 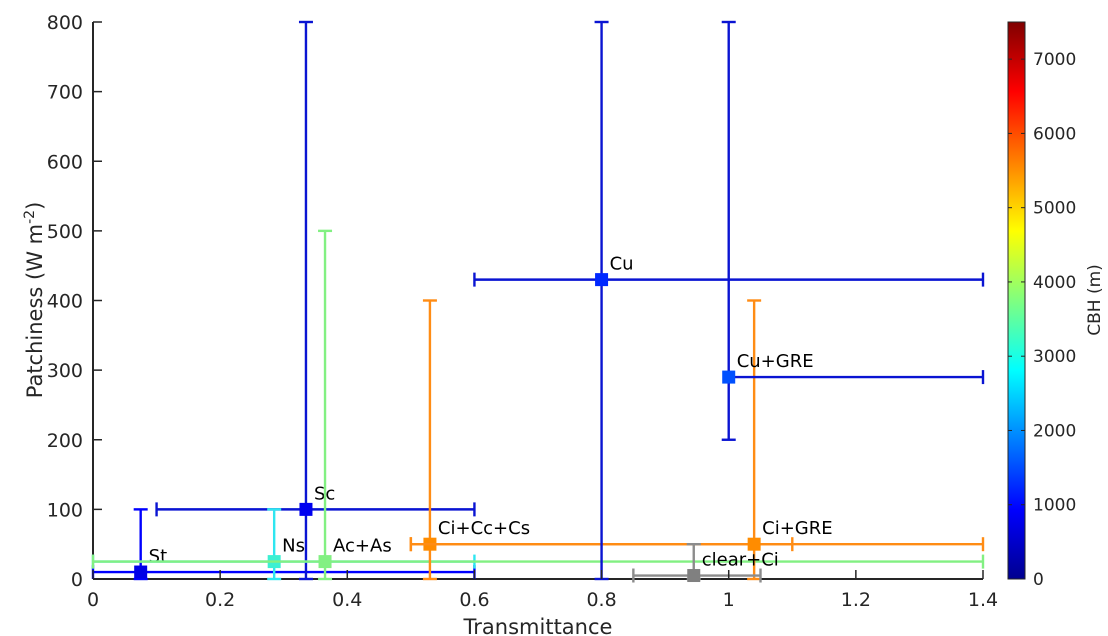 I want to click on y-tick-label: 700, so click(x=65, y=93).